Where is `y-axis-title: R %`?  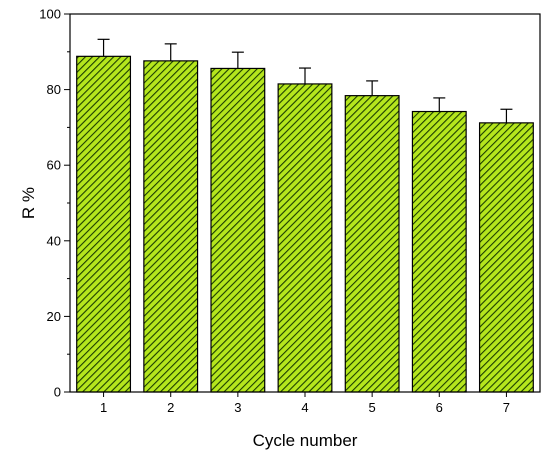
y-axis-title: R % is located at coordinates (28, 203).